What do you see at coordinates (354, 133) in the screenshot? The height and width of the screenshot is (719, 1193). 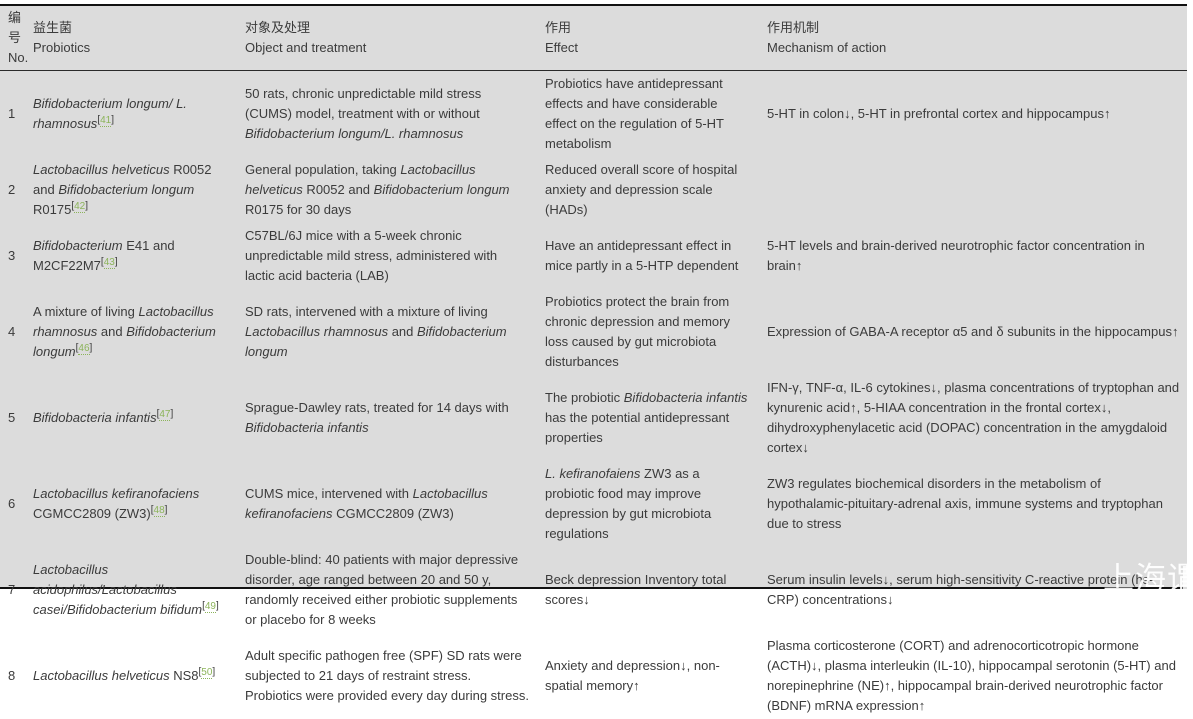 I see `species-name-italic: Bifidobacterium longum/L. rhamnosus` at bounding box center [354, 133].